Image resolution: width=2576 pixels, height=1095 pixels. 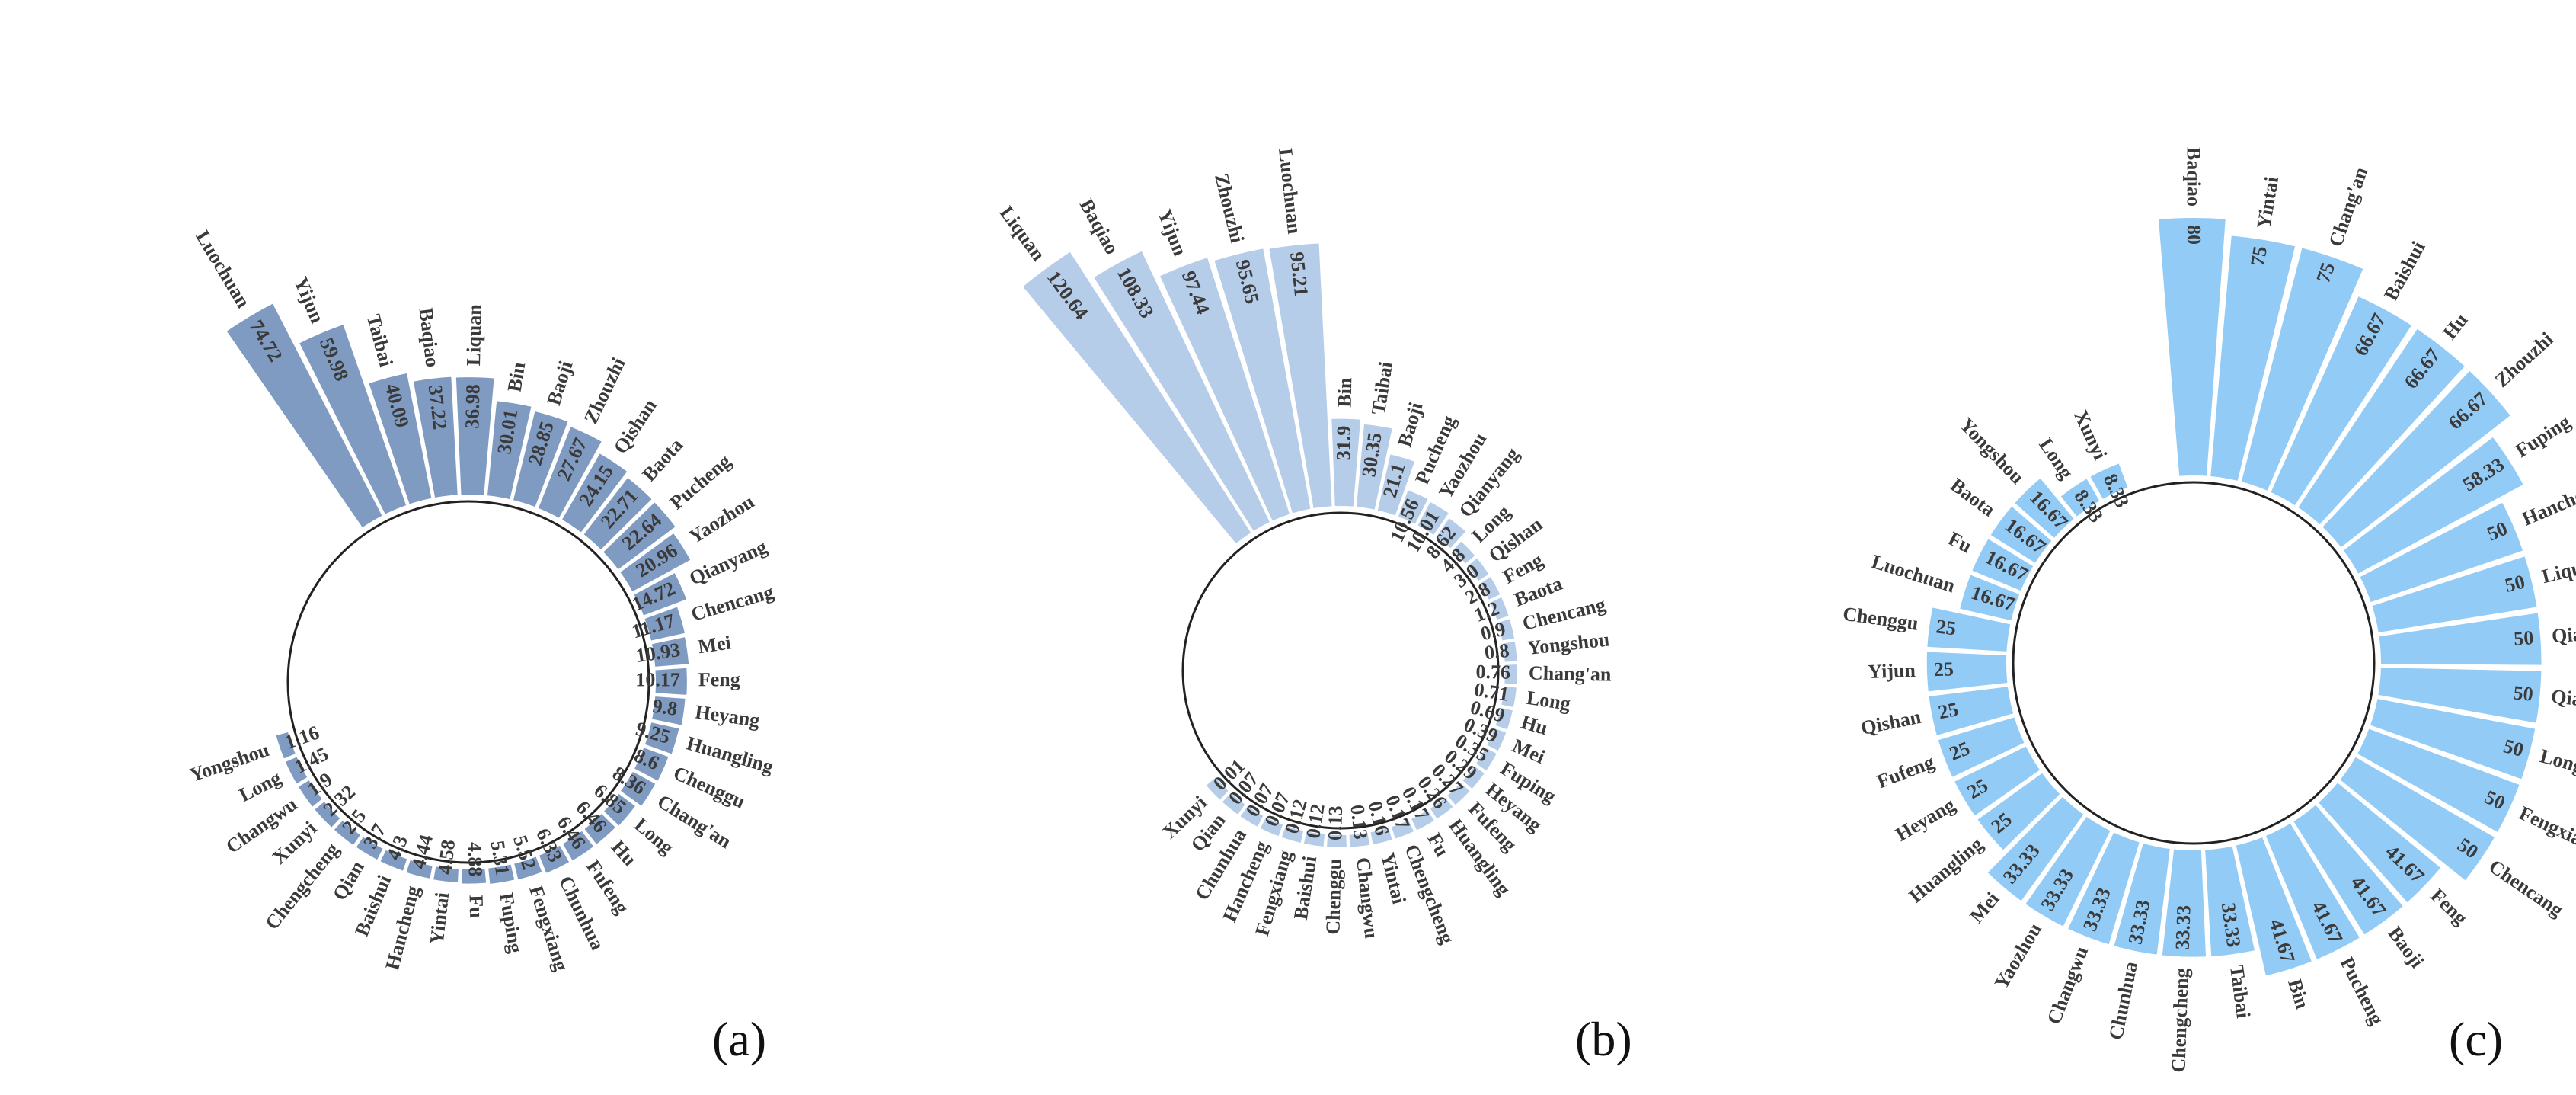 What do you see at coordinates (429, 338) in the screenshot?
I see `category-label: Baqiao` at bounding box center [429, 338].